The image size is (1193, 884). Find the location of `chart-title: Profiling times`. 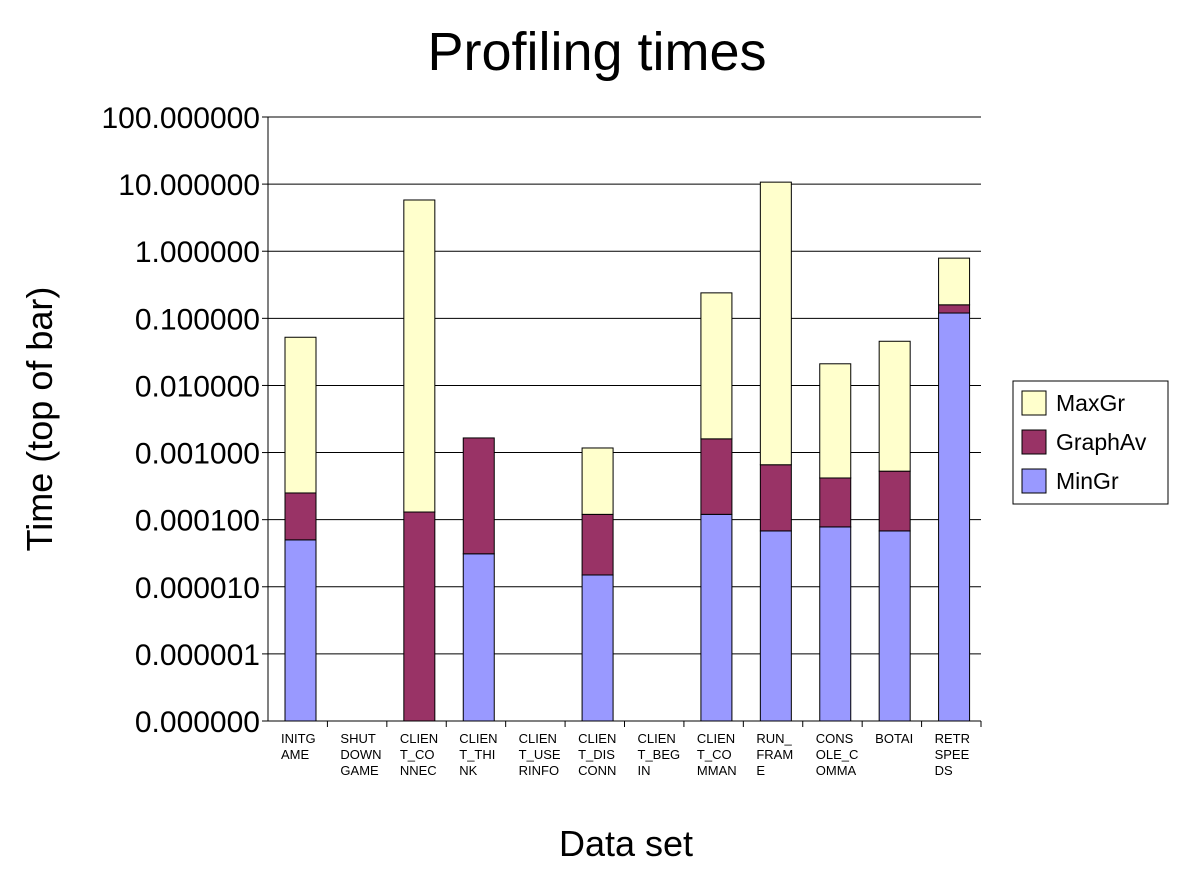

chart-title: Profiling times is located at coordinates (596, 52).